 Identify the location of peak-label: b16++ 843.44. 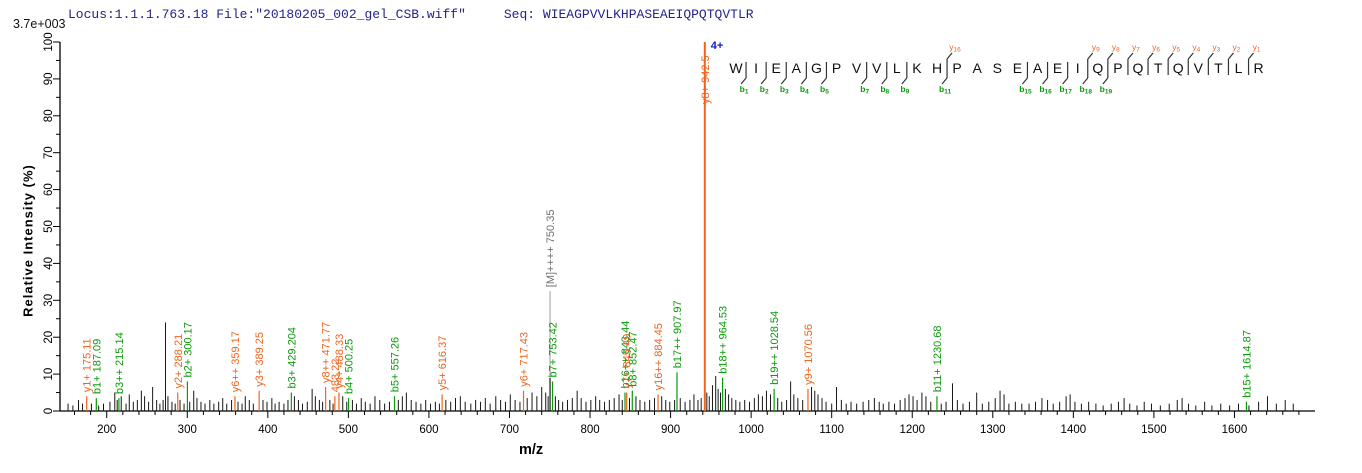
(626, 355).